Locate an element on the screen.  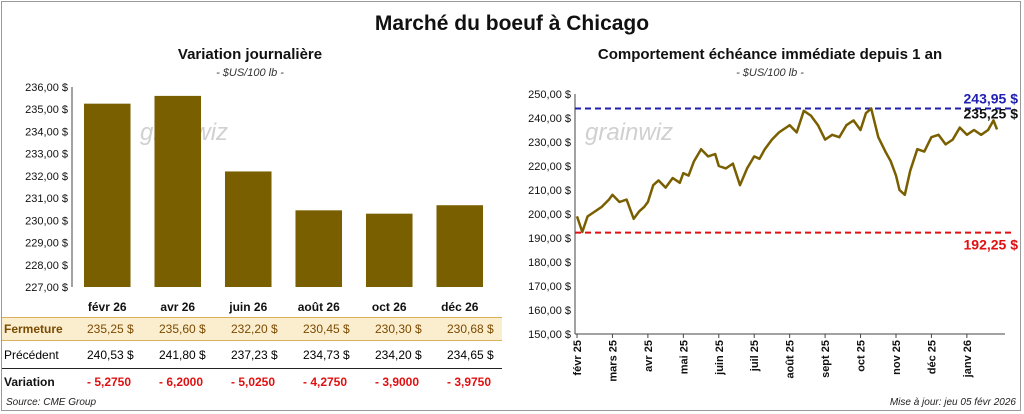
y-tick-label: 220,00 $ is located at coordinates (549, 167).